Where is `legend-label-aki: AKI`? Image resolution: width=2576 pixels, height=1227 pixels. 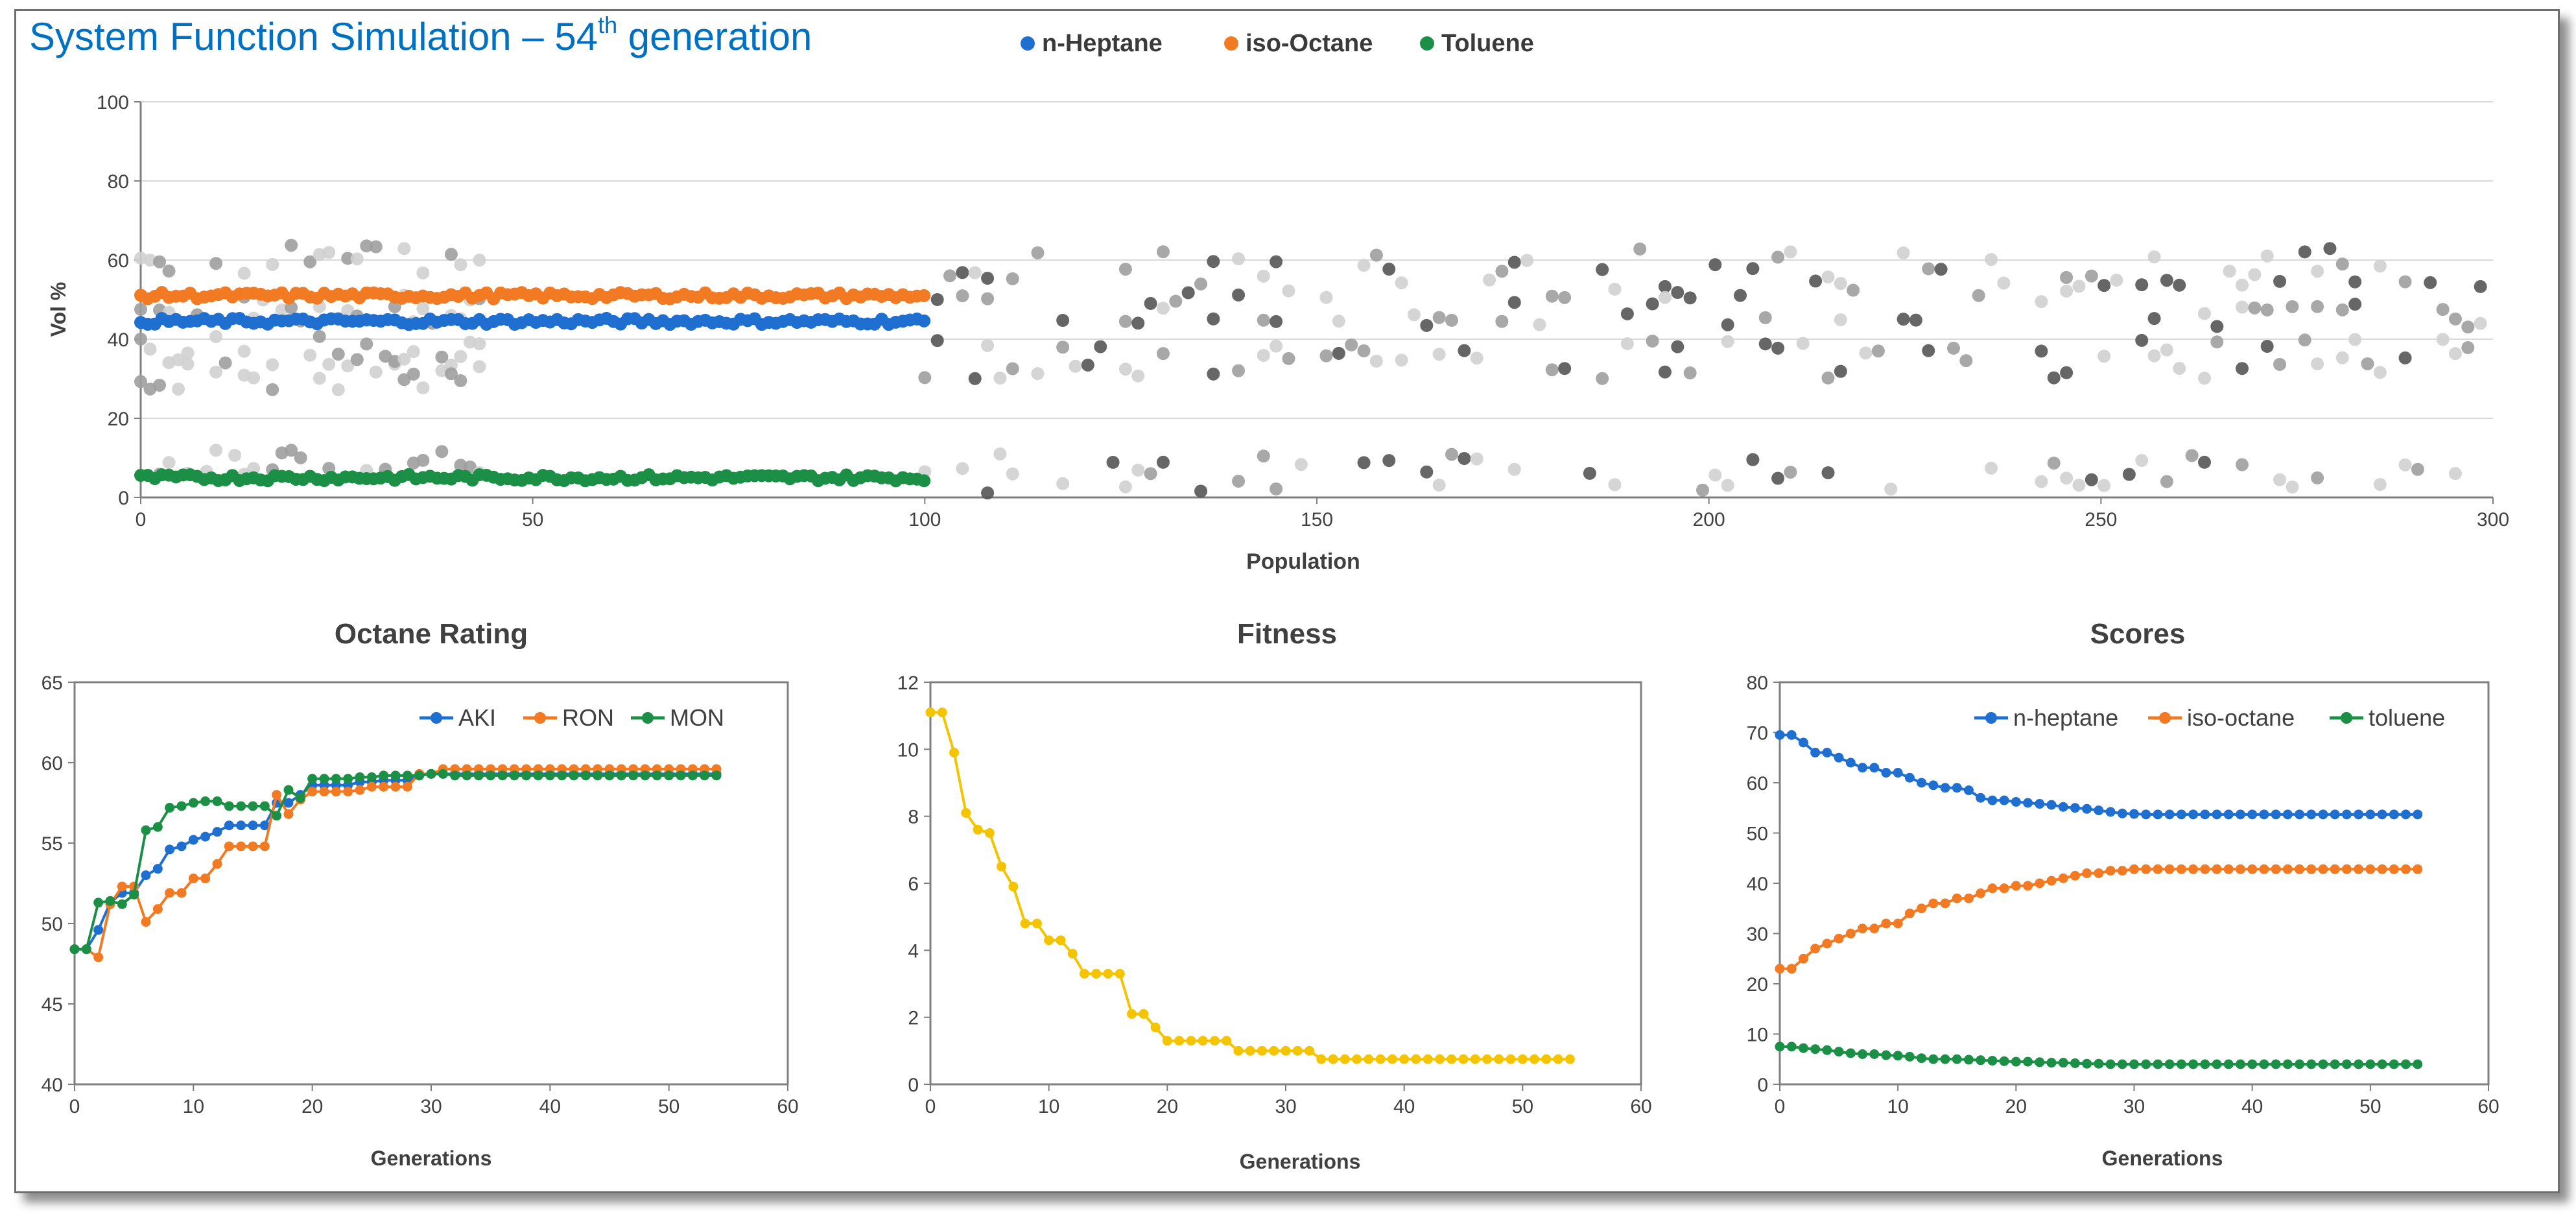
legend-label-aki: AKI is located at coordinates (477, 717).